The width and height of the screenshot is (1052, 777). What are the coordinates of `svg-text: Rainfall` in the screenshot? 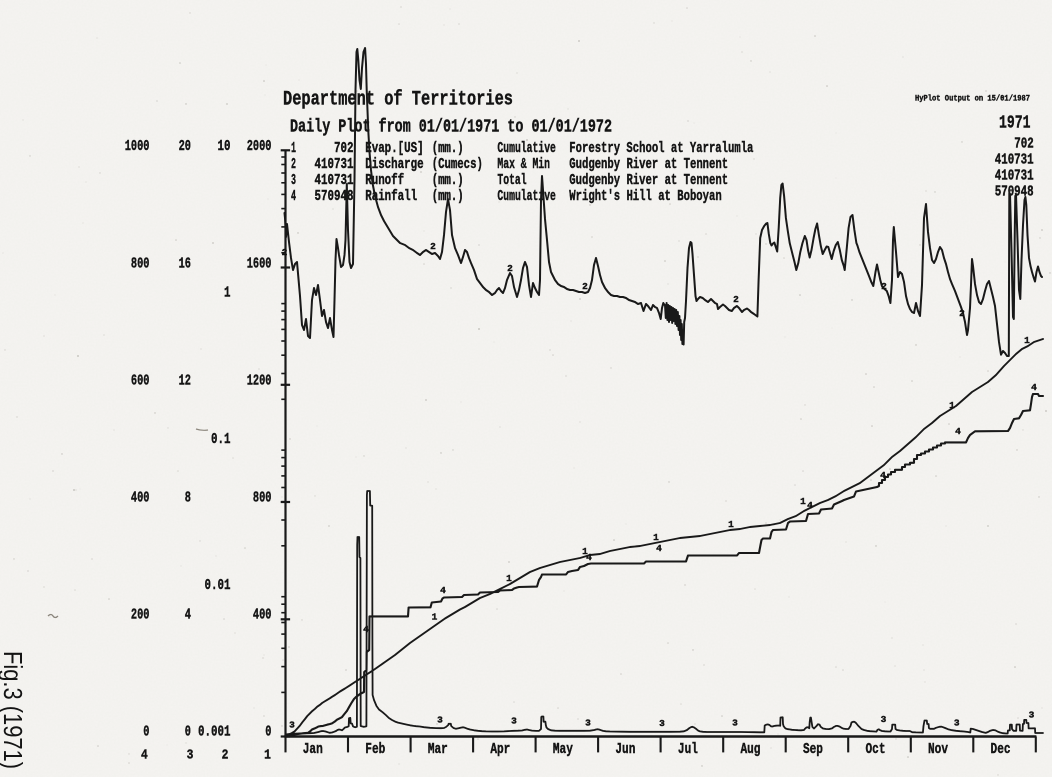 It's located at (391, 197).